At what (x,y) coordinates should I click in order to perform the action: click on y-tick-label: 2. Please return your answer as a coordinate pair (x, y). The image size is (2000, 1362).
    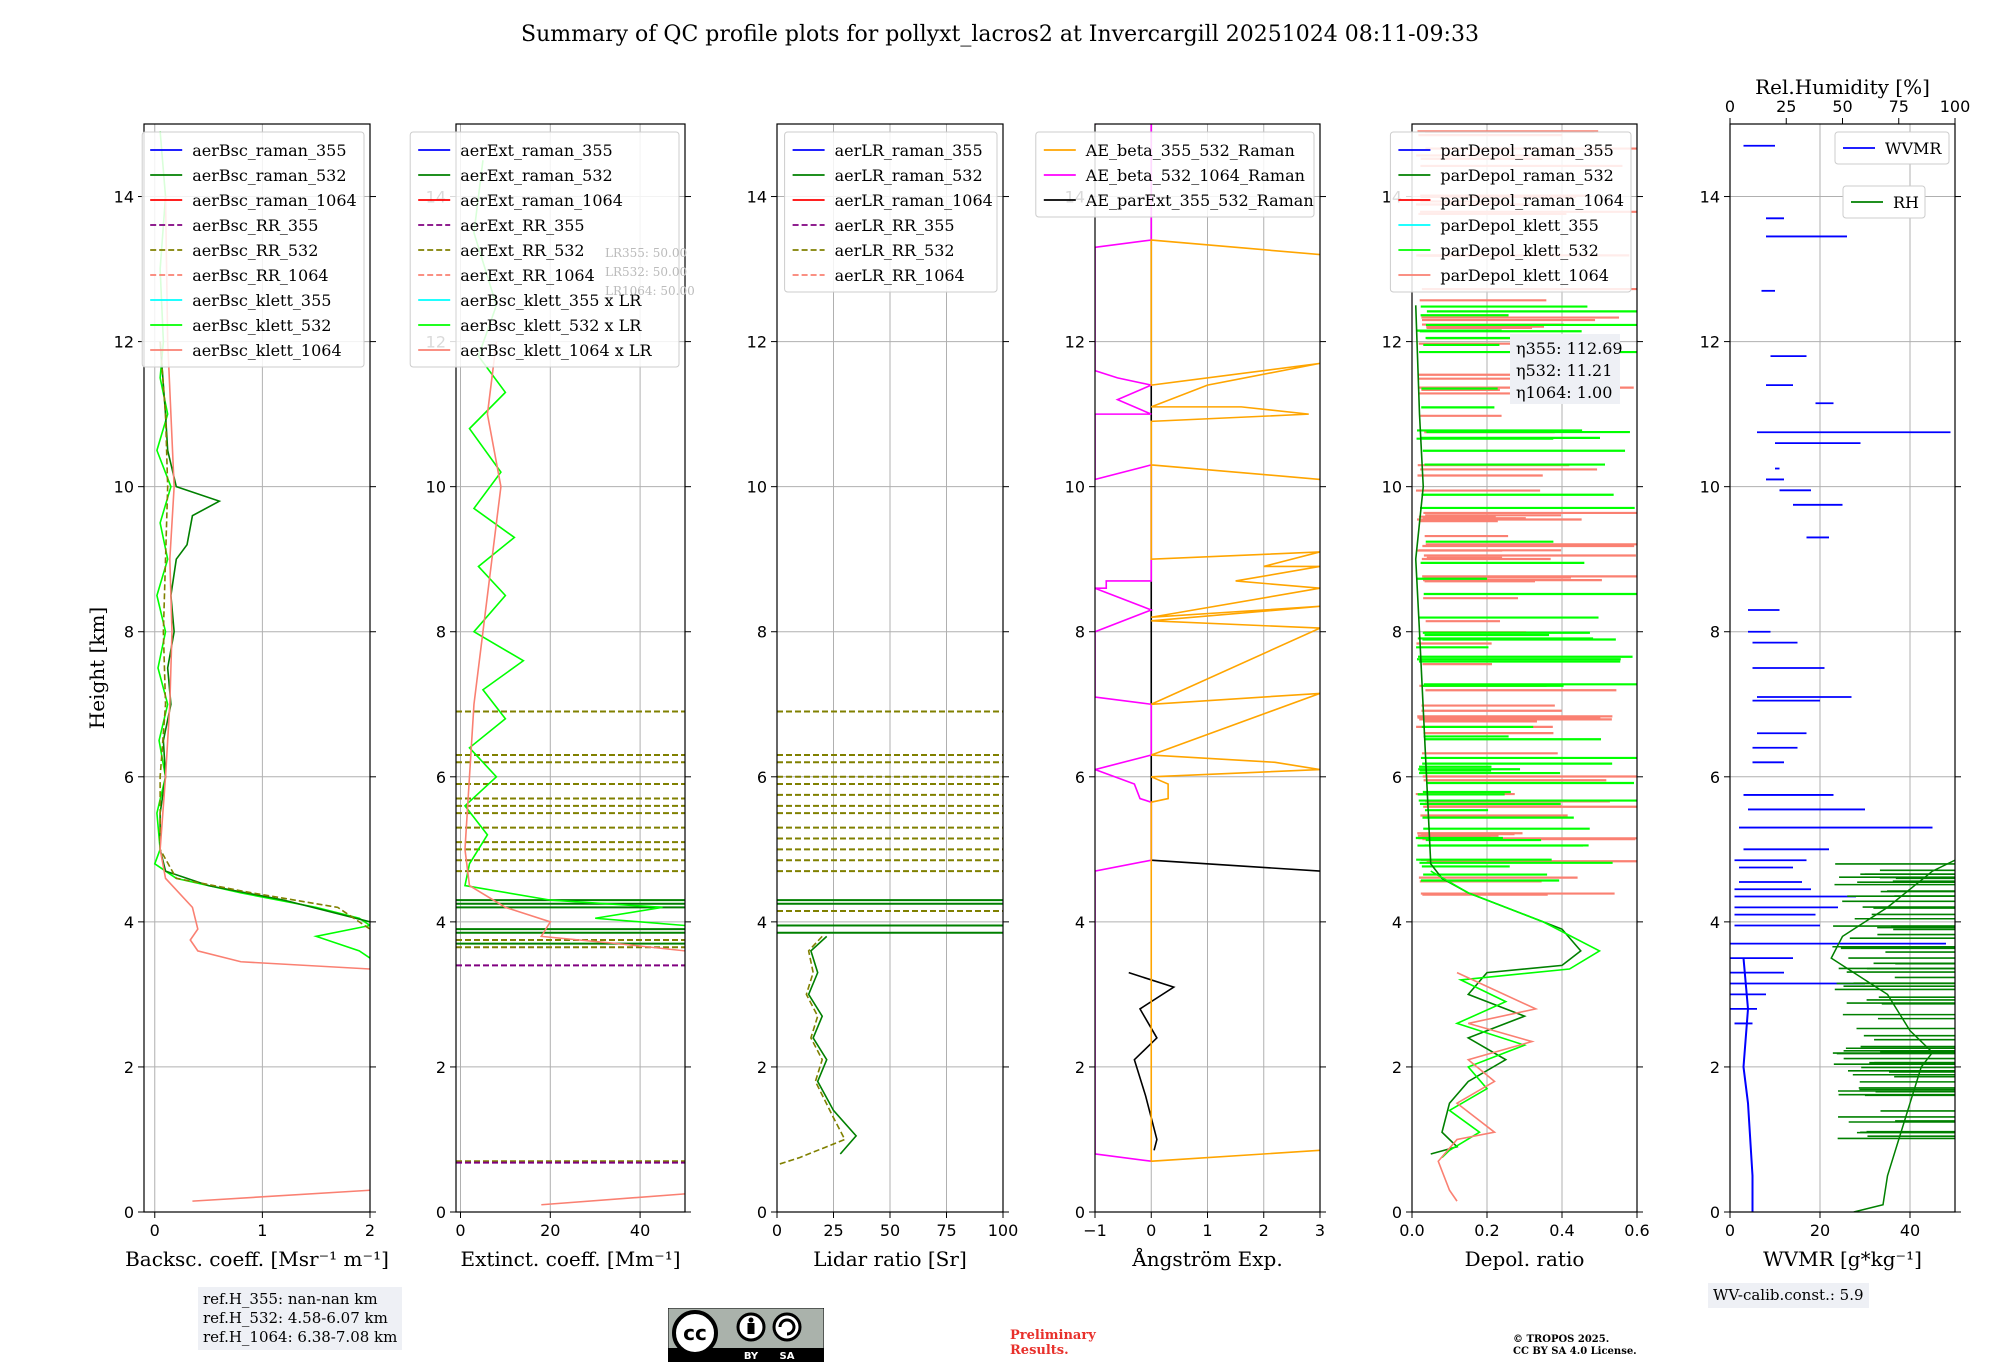
    Looking at the image, I should click on (1397, 1067).